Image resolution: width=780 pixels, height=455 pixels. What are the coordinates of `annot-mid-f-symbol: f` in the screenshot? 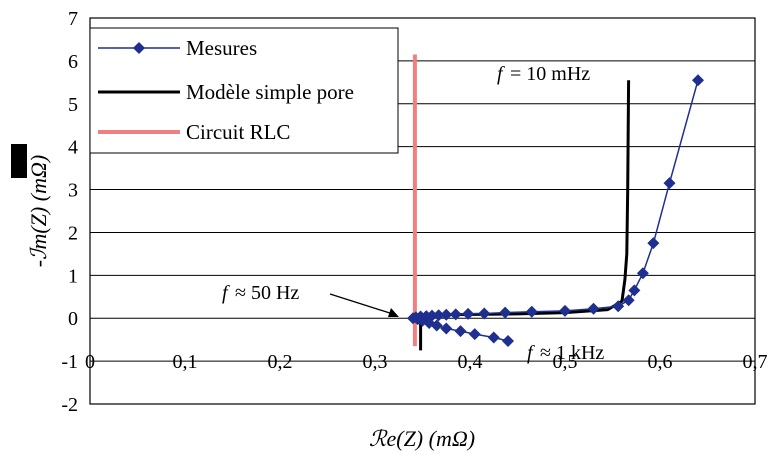 It's located at (226, 293).